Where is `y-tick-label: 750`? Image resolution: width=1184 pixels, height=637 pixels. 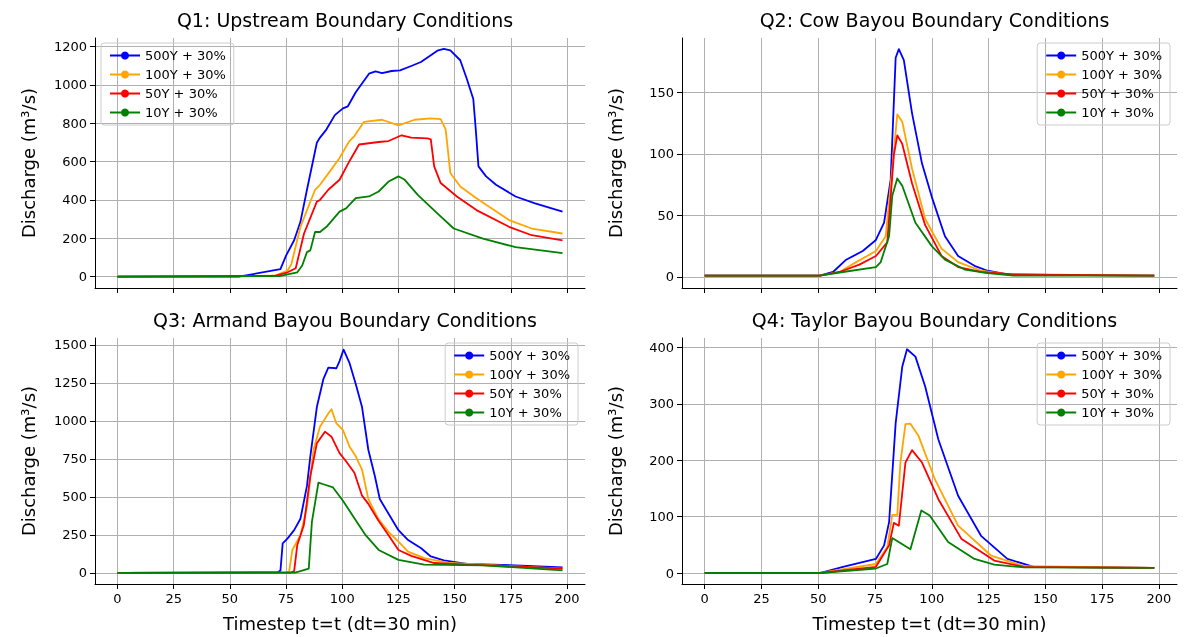
y-tick-label: 750 is located at coordinates (74, 459).